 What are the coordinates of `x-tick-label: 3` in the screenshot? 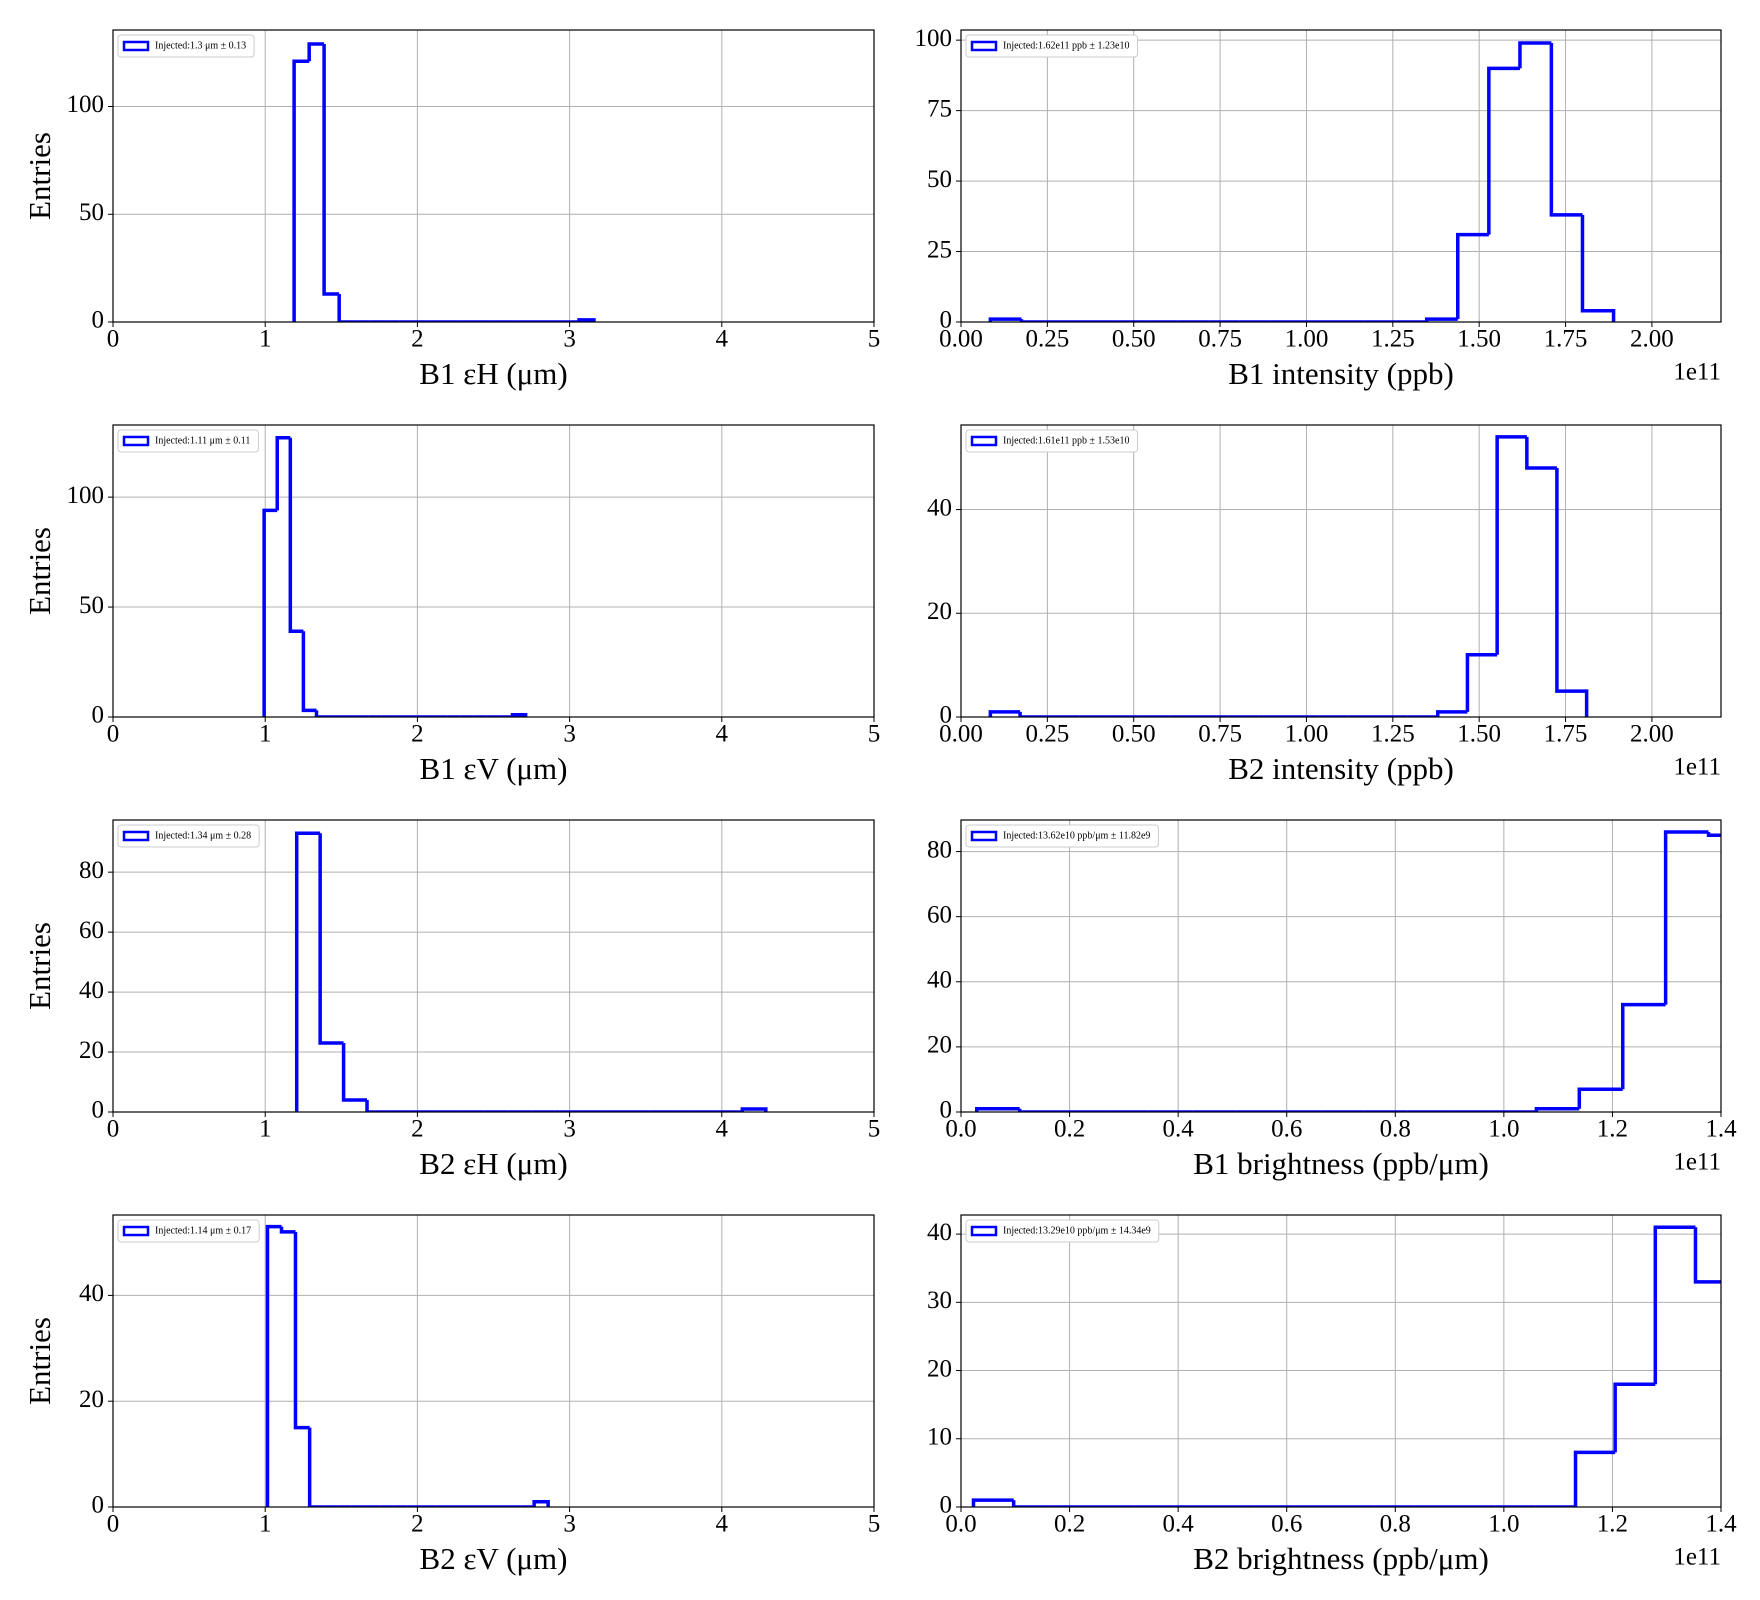 It's located at (569, 1524).